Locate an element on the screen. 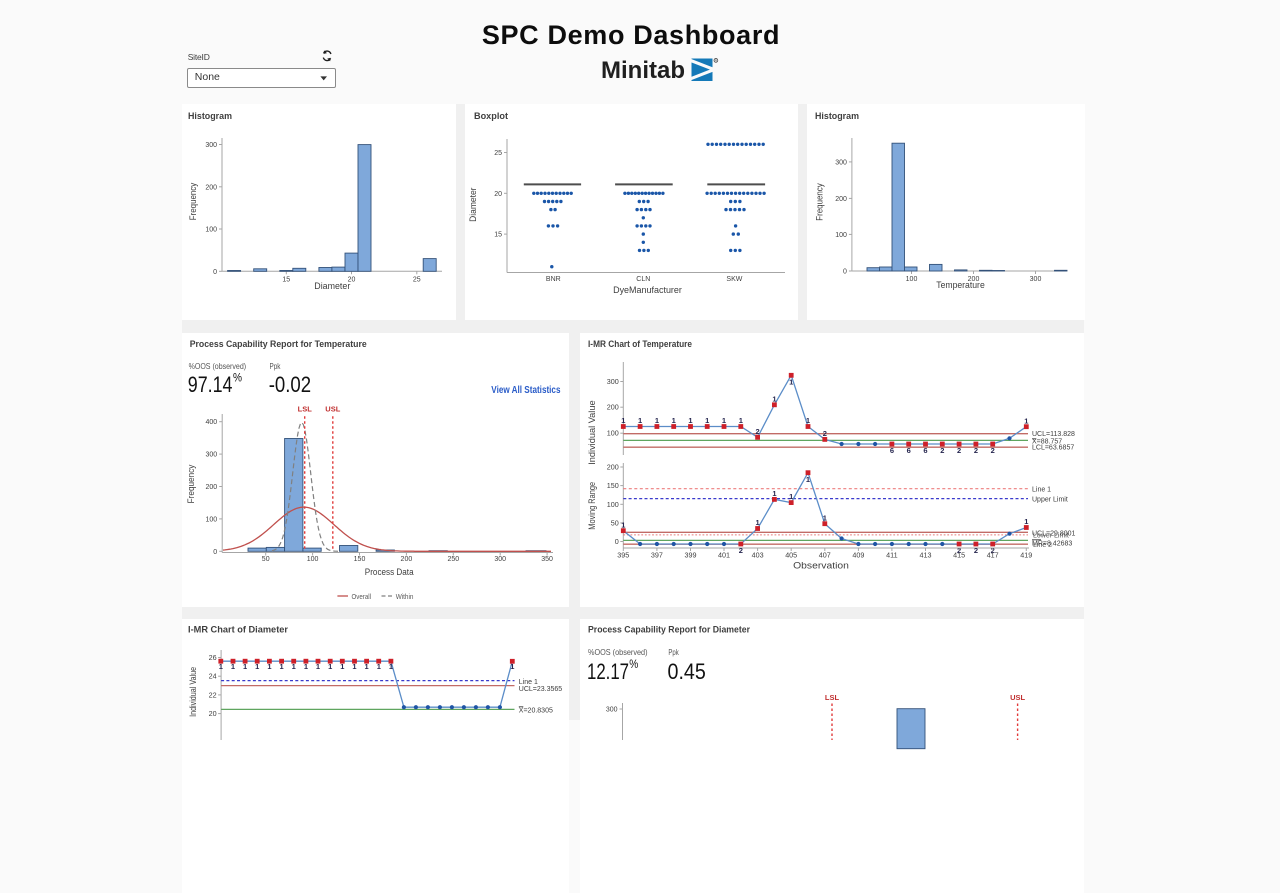  svg-text: %OOS (observed) is located at coordinates (618, 652).